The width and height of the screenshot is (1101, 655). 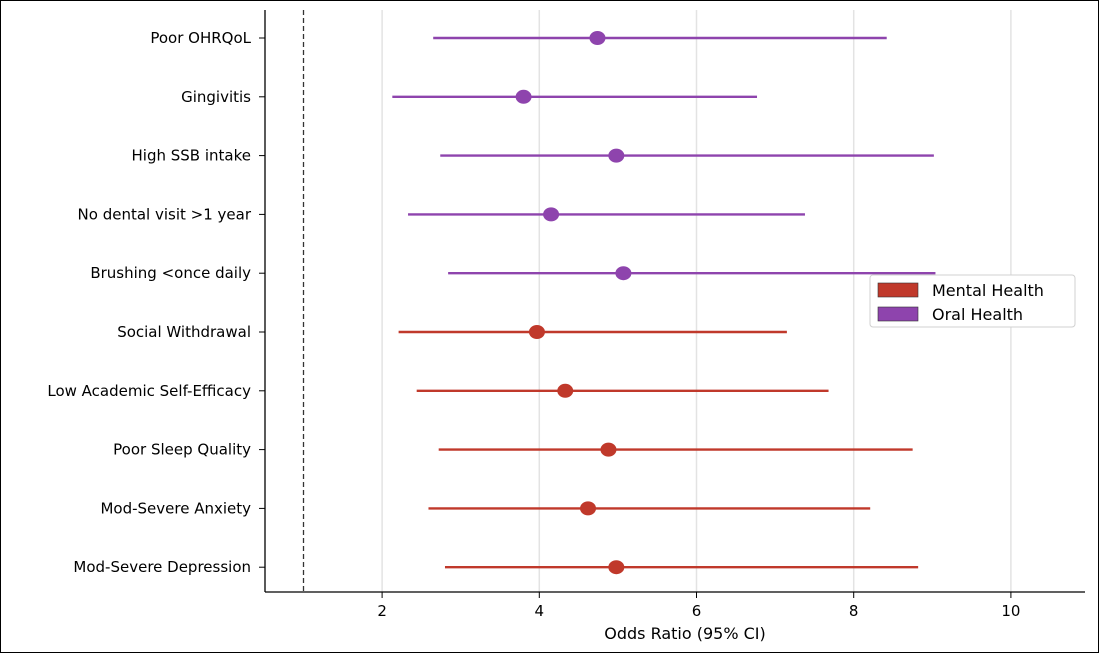 I want to click on legend-item: Oral Health, so click(x=950, y=314).